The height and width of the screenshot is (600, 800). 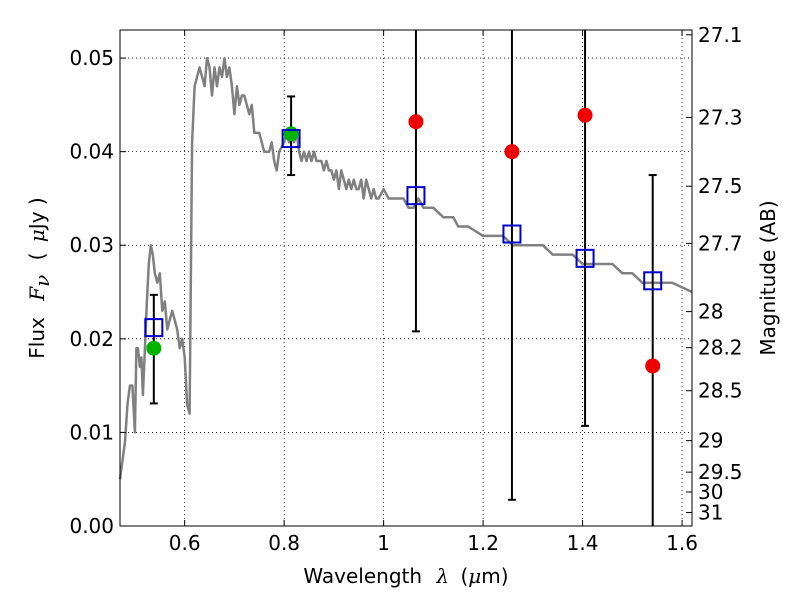 What do you see at coordinates (37, 294) in the screenshot?
I see `y-axis-label-symbol: F` at bounding box center [37, 294].